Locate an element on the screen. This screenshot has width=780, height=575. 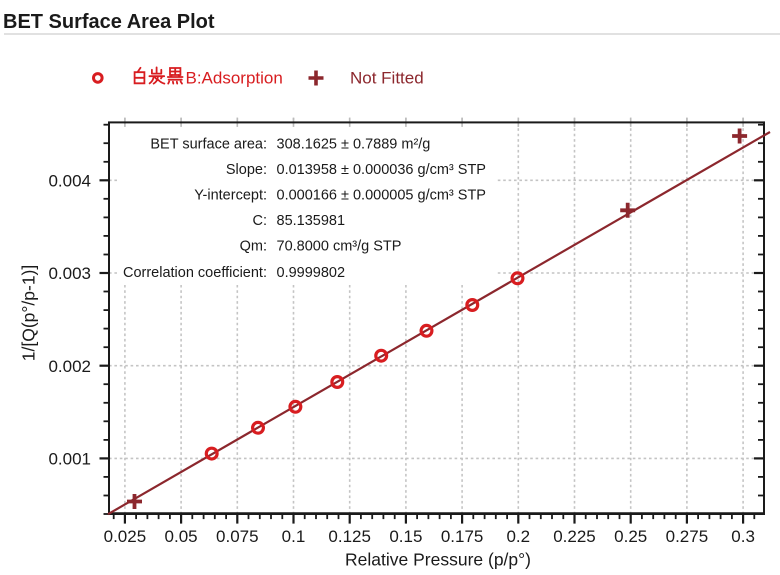
svg-text: B:Adsorption is located at coordinates (234, 78).